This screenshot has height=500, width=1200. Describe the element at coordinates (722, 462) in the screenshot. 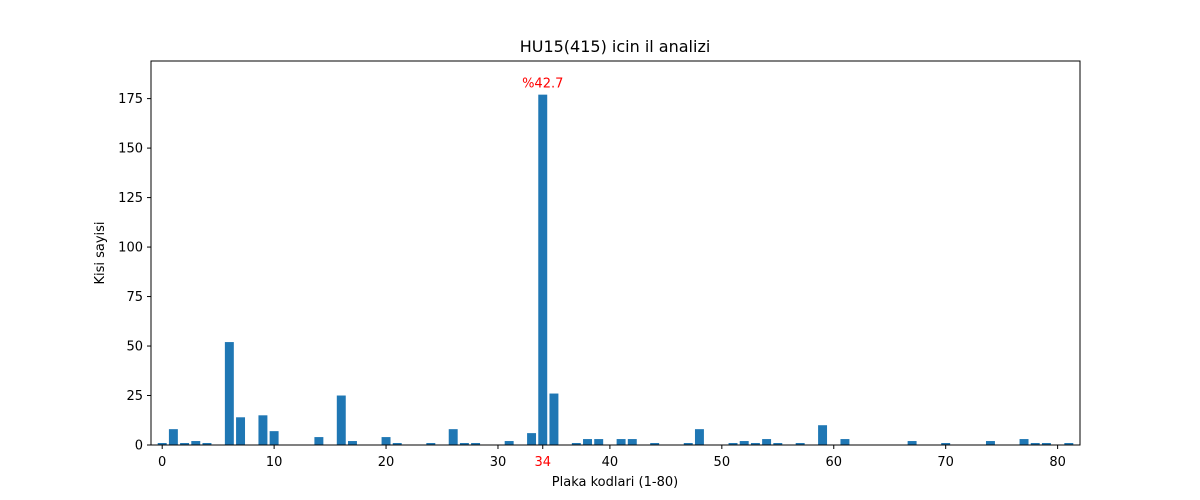

I see `x-tick-label-50: 50` at that location.